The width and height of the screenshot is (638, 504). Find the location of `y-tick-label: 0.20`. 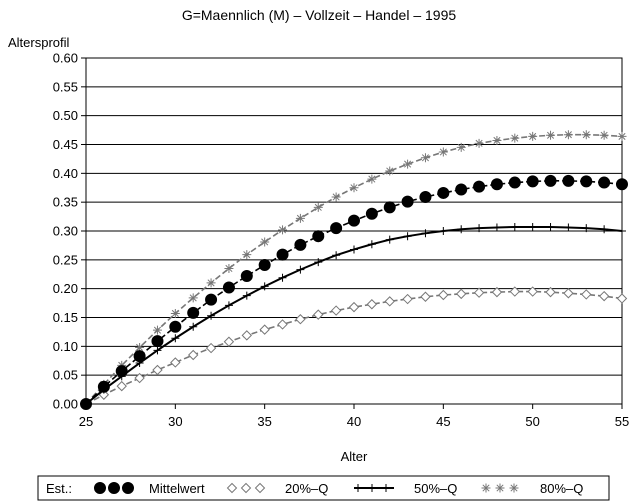

y-tick-label: 0.20 is located at coordinates (65, 288).